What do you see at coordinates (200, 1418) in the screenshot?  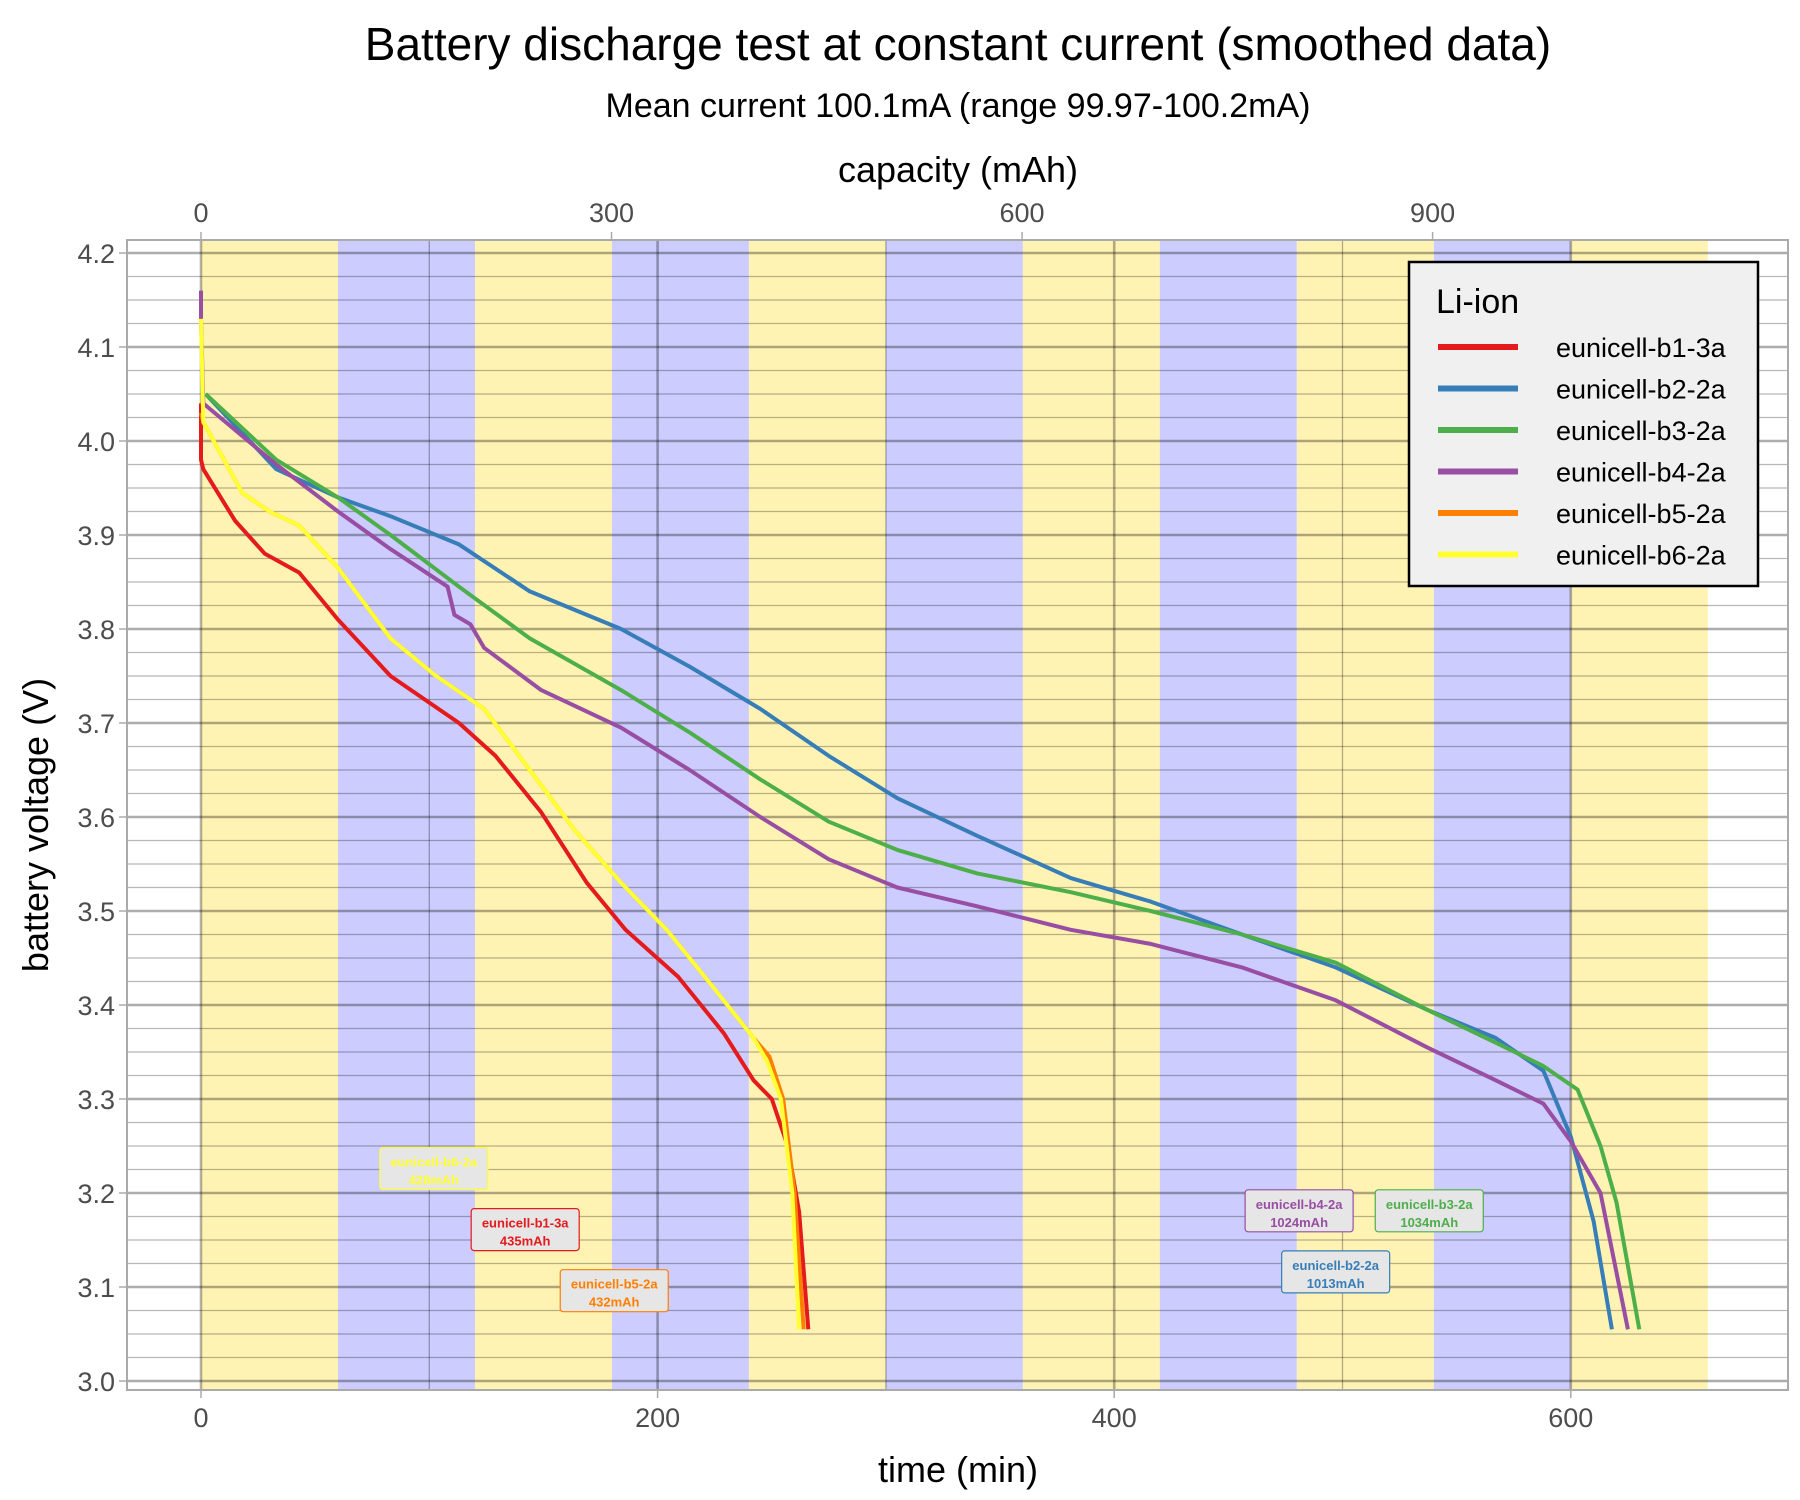 I see `x-tick-label: 0` at bounding box center [200, 1418].